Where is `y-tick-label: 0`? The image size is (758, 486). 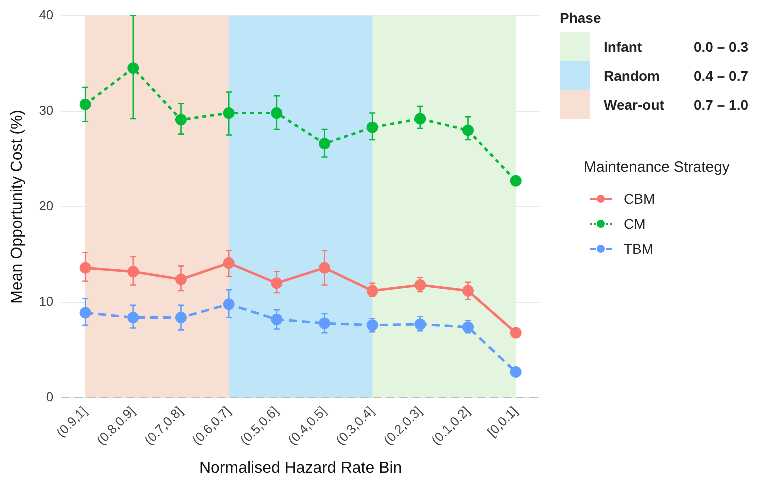 y-tick-label: 0 is located at coordinates (50, 397).